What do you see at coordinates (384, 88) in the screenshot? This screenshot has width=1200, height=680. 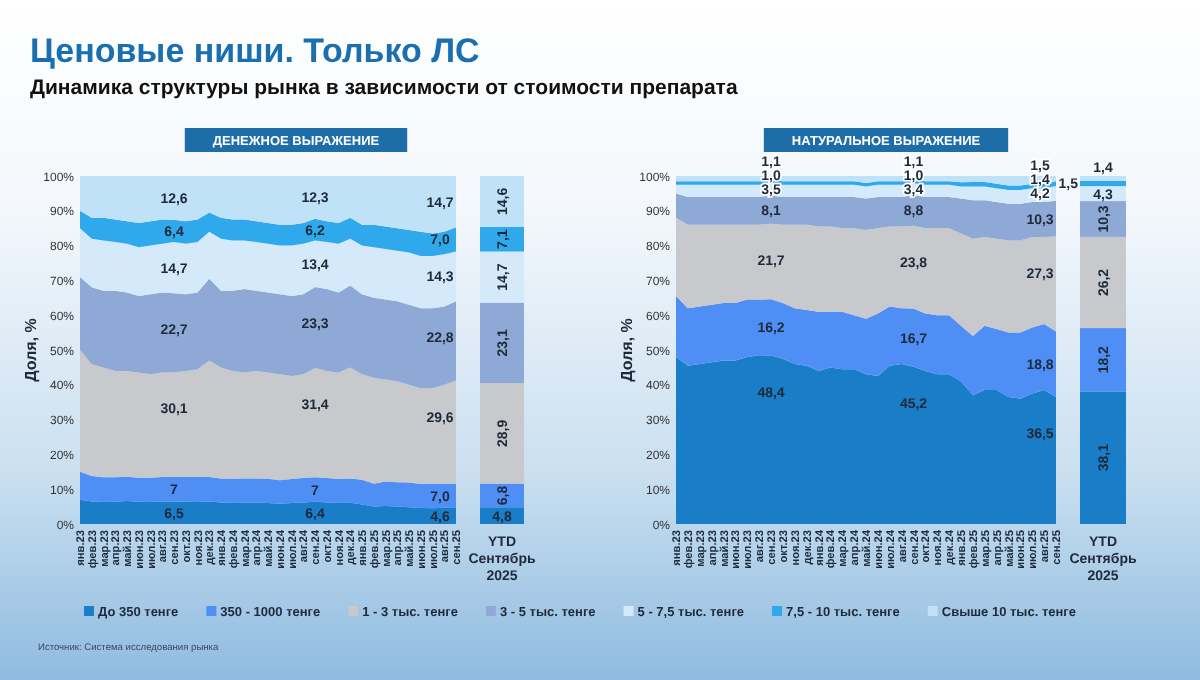 I see `text: Динамика структуры рынка в зависимости от стоимости препарата` at bounding box center [384, 88].